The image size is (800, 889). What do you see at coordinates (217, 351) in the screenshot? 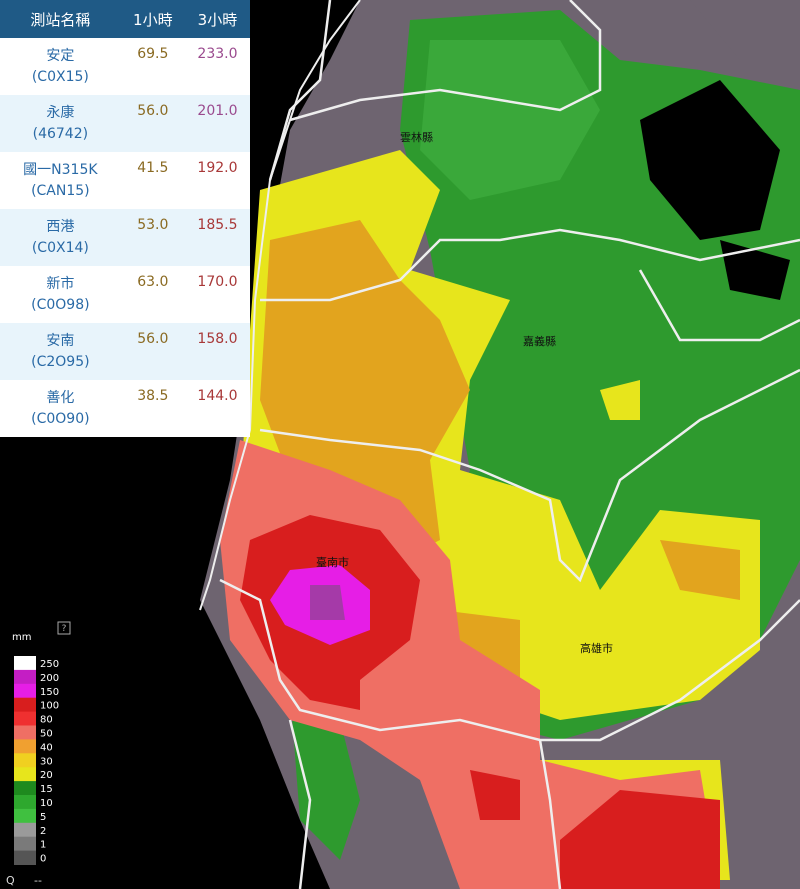
I see `rain-3h: 158.0` at bounding box center [217, 351].